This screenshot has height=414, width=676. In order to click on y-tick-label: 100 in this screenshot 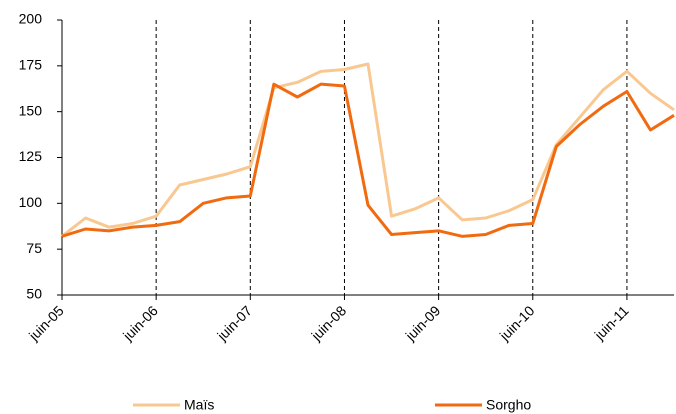, I will do `click(31, 202)`.